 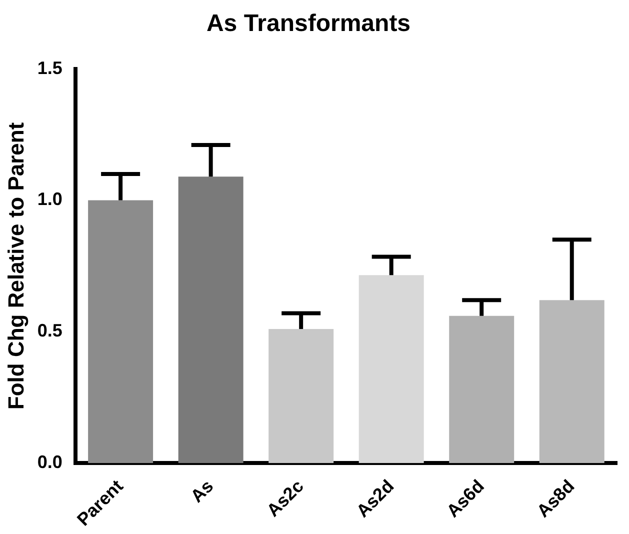 I want to click on chart-title: As Transformants, so click(x=308, y=24).